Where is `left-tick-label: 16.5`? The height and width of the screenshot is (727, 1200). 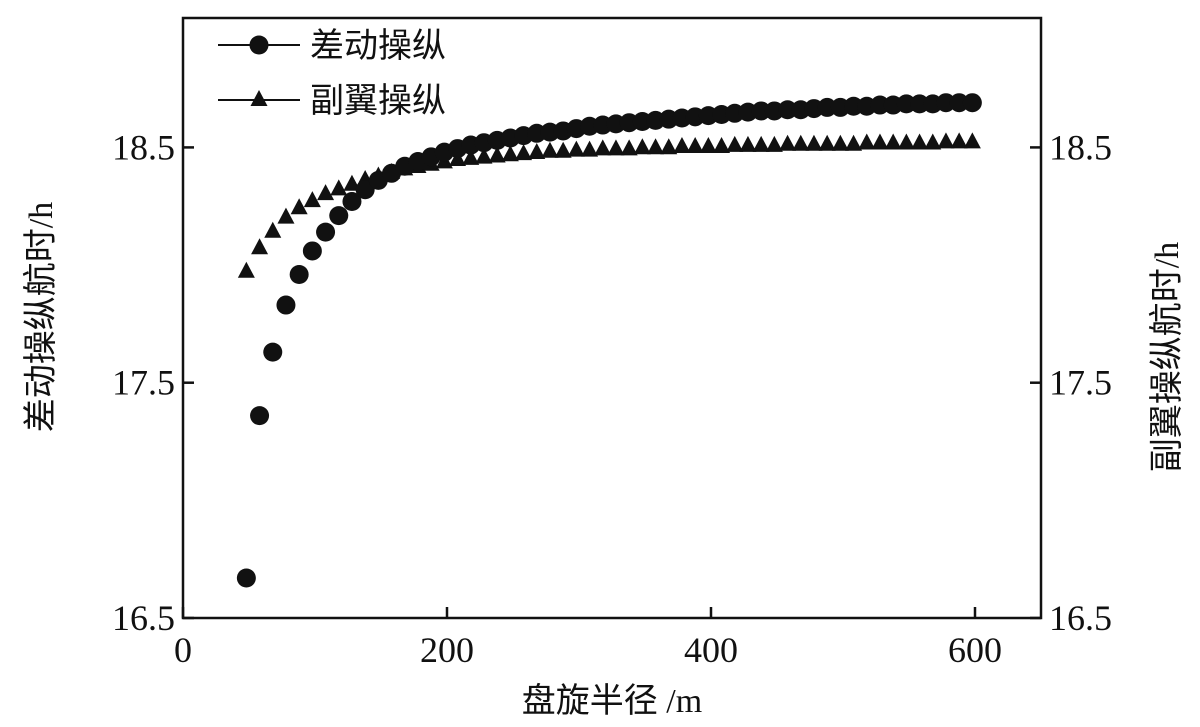
left-tick-label: 16.5 is located at coordinates (143, 618).